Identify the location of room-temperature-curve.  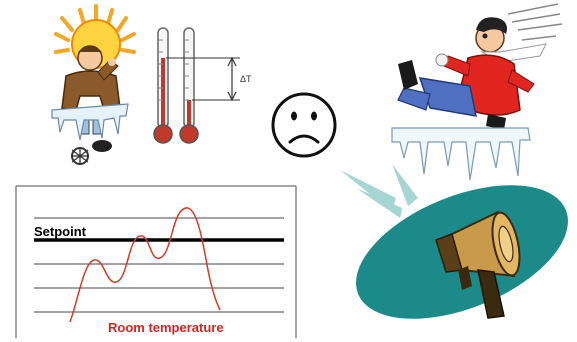
(145, 265).